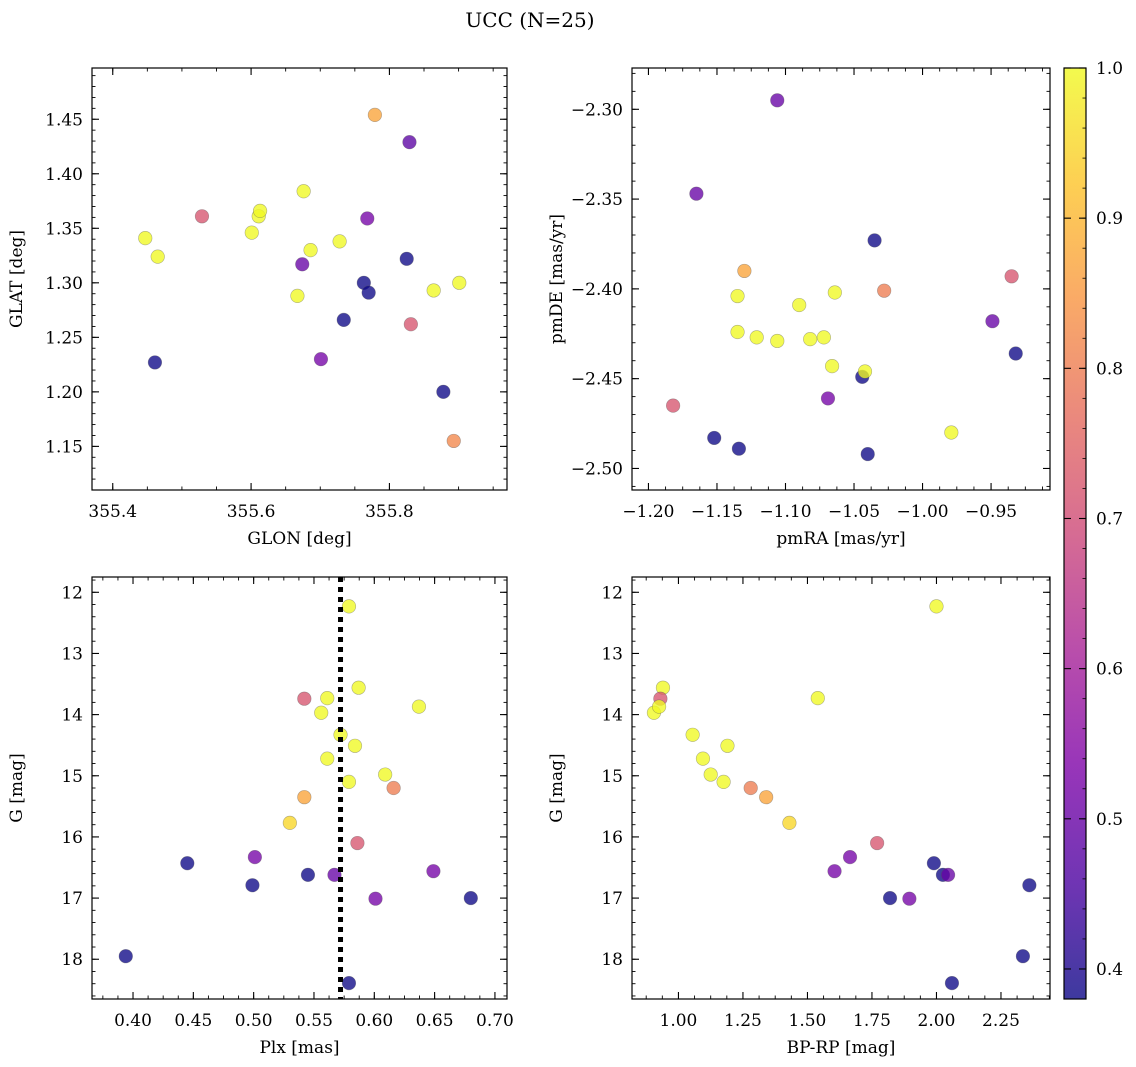 Image resolution: width=1136 pixels, height=1067 pixels. Describe the element at coordinates (112, 512) in the screenshot. I see `glon-glat-x-tick-label: 355.4` at that location.